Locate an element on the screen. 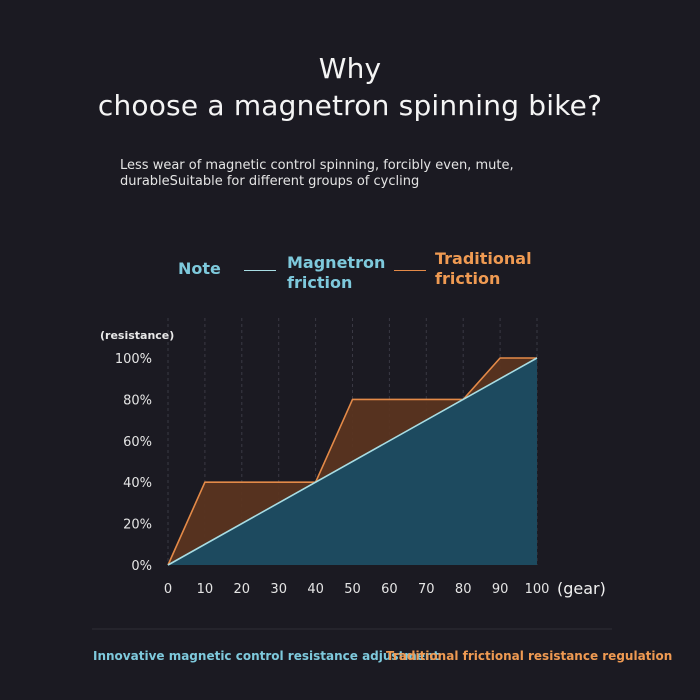 This screenshot has width=700, height=700. y-axis-label: (resistance) is located at coordinates (137, 335).